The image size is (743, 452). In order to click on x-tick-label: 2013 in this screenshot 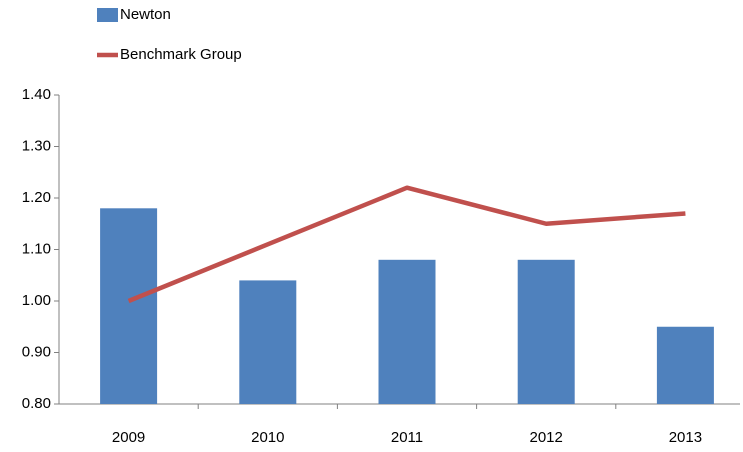, I will do `click(685, 437)`.